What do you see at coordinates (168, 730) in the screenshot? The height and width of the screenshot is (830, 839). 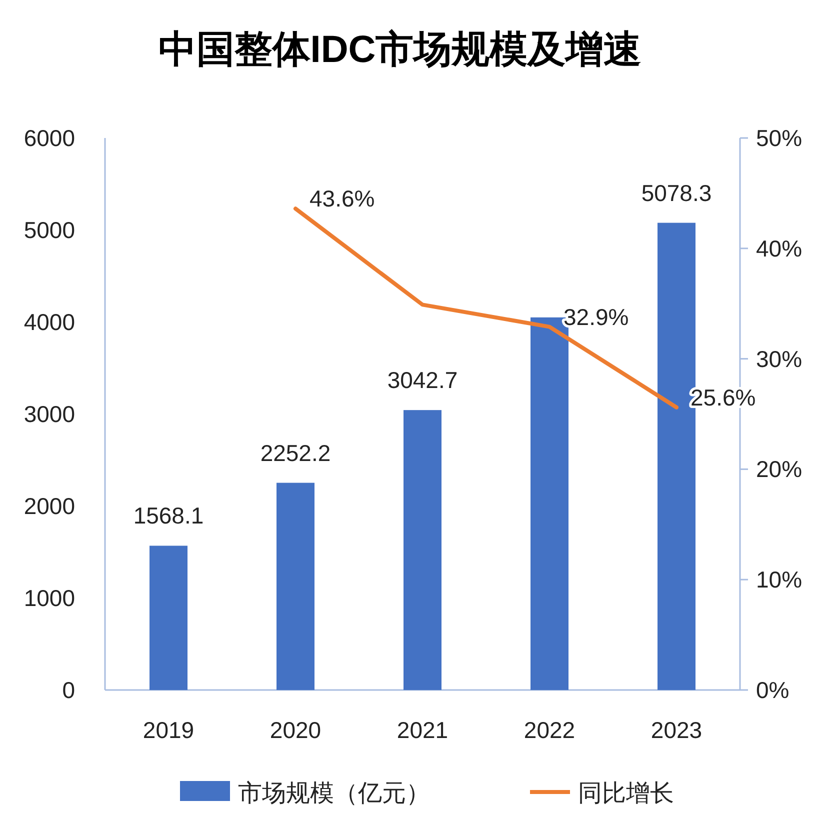 I see `x-tick-label: 2019` at bounding box center [168, 730].